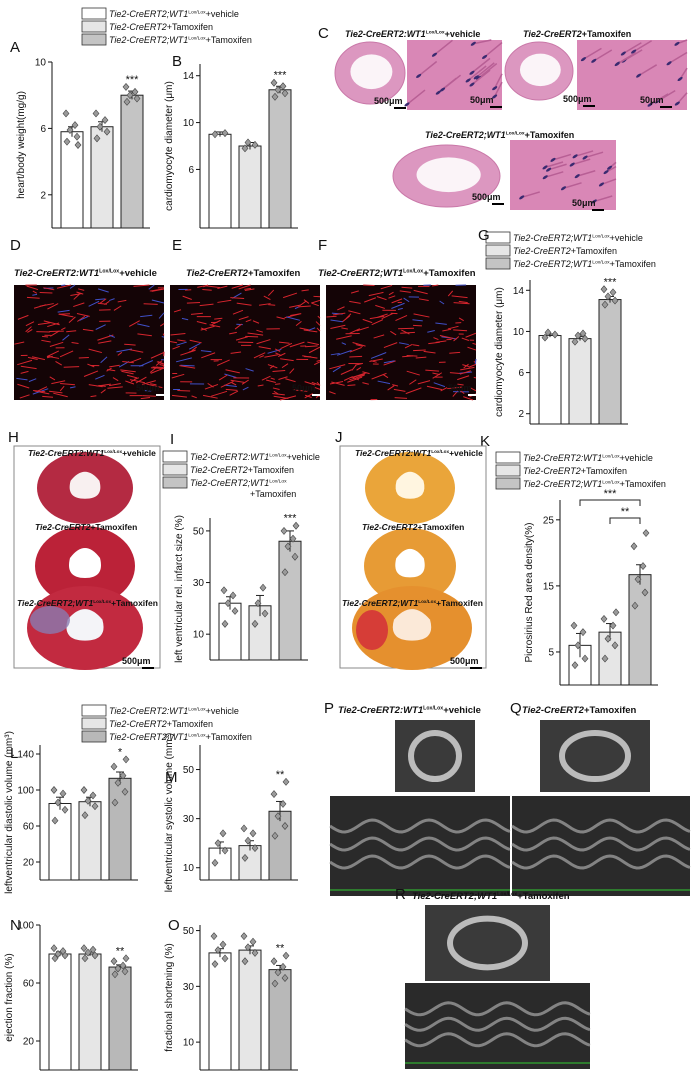  I want to click on y-tick-label: 6, so click(521, 373).